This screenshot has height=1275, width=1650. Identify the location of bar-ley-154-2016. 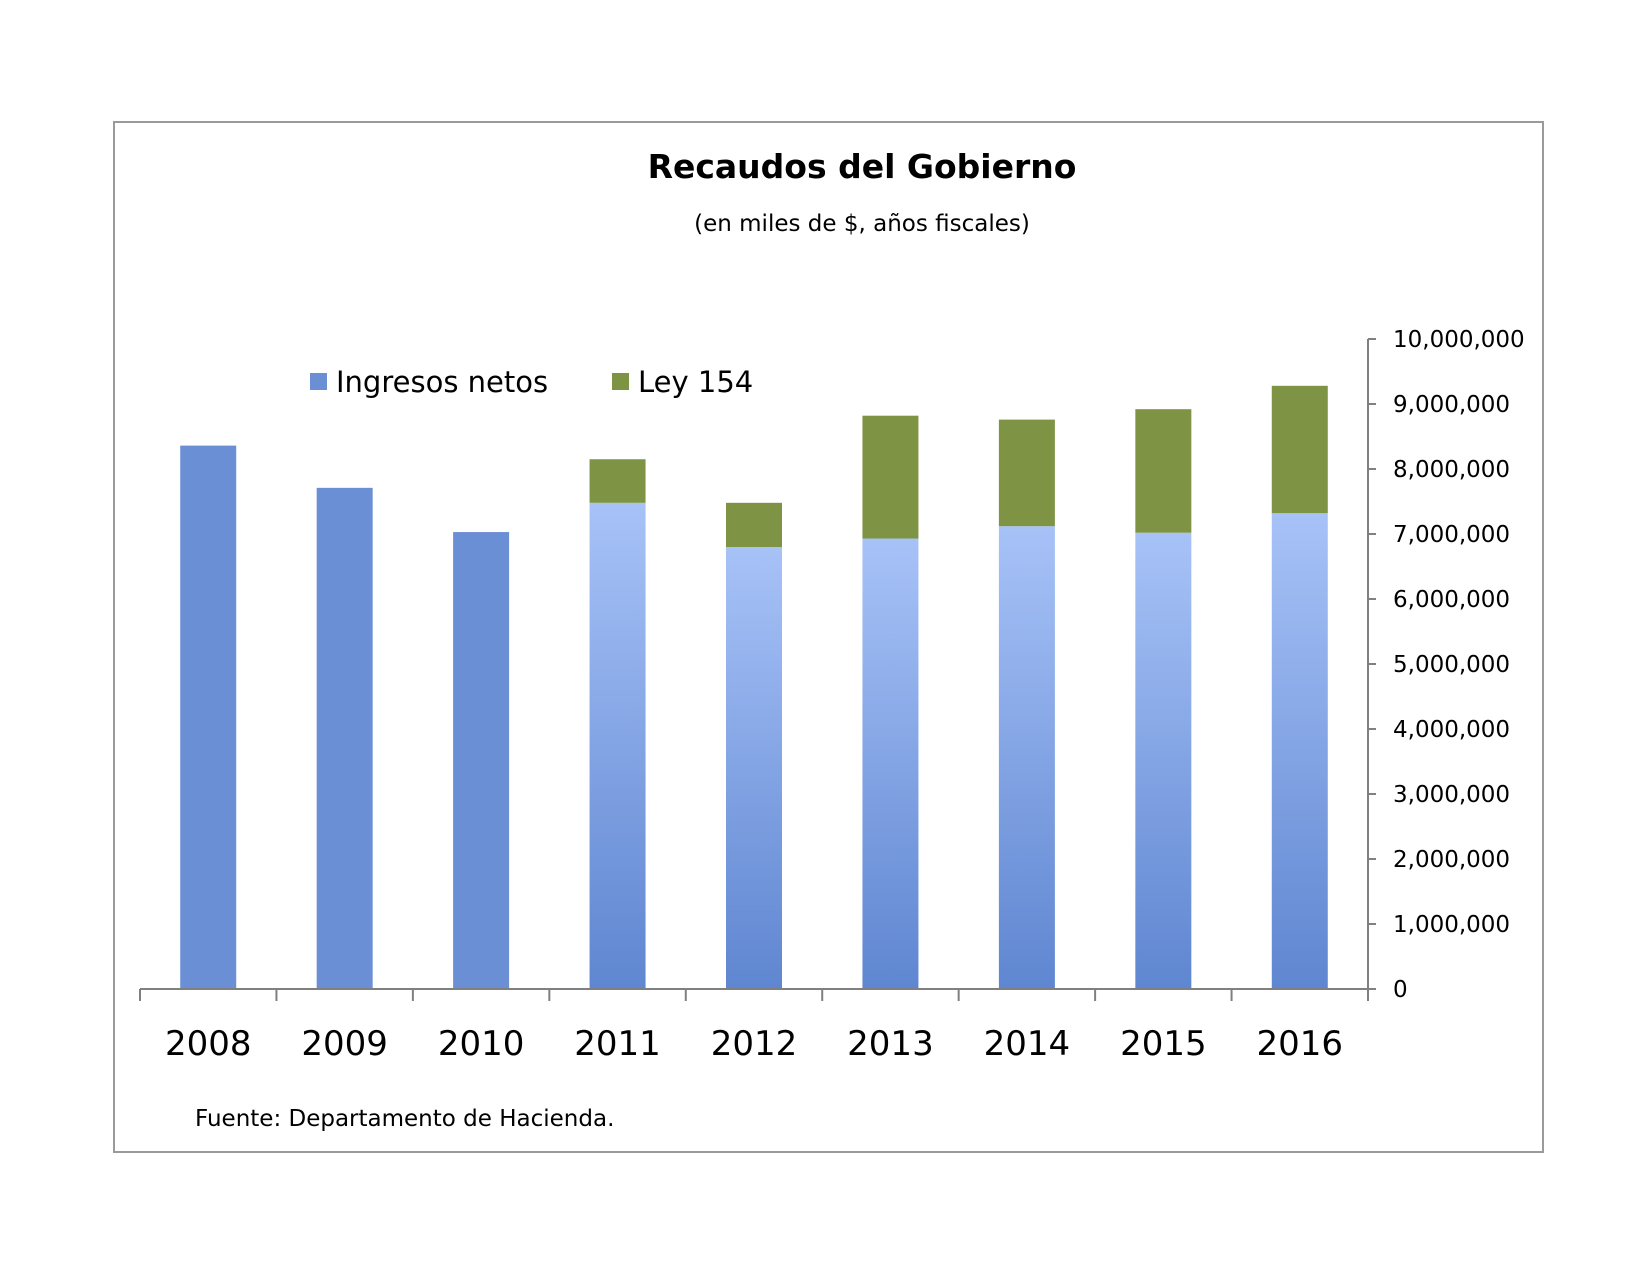
(1299, 449).